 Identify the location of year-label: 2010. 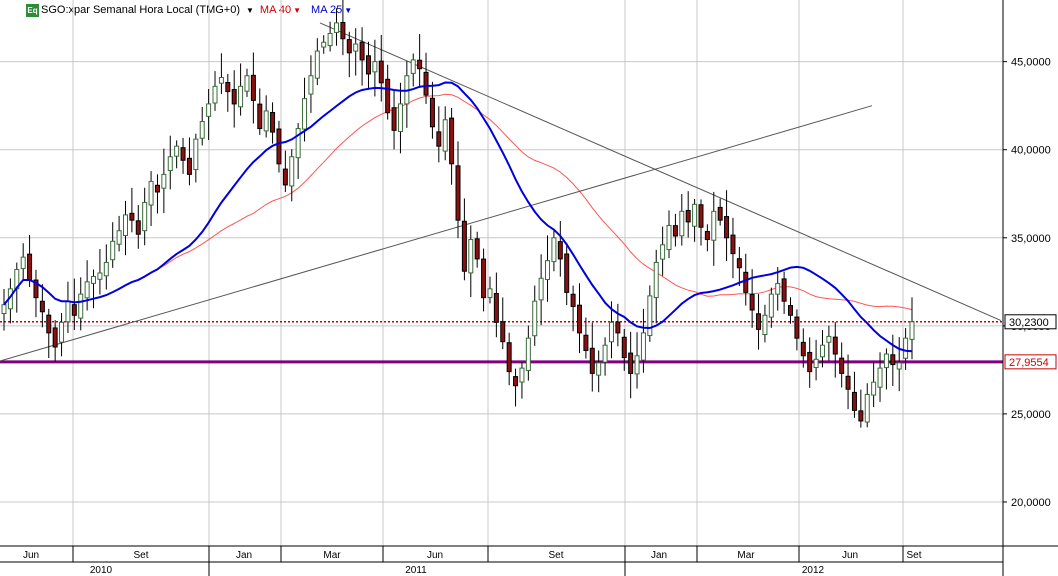
(101, 570).